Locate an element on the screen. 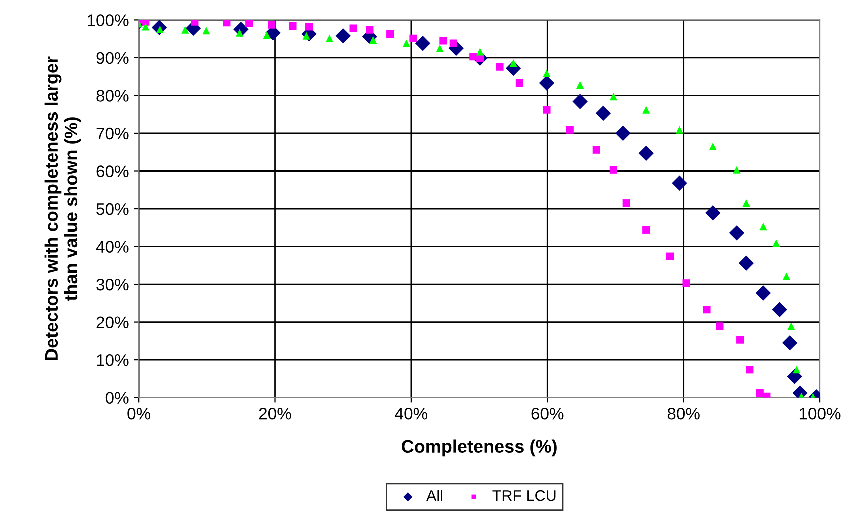  y-tick-label: 30% is located at coordinates (112, 284).